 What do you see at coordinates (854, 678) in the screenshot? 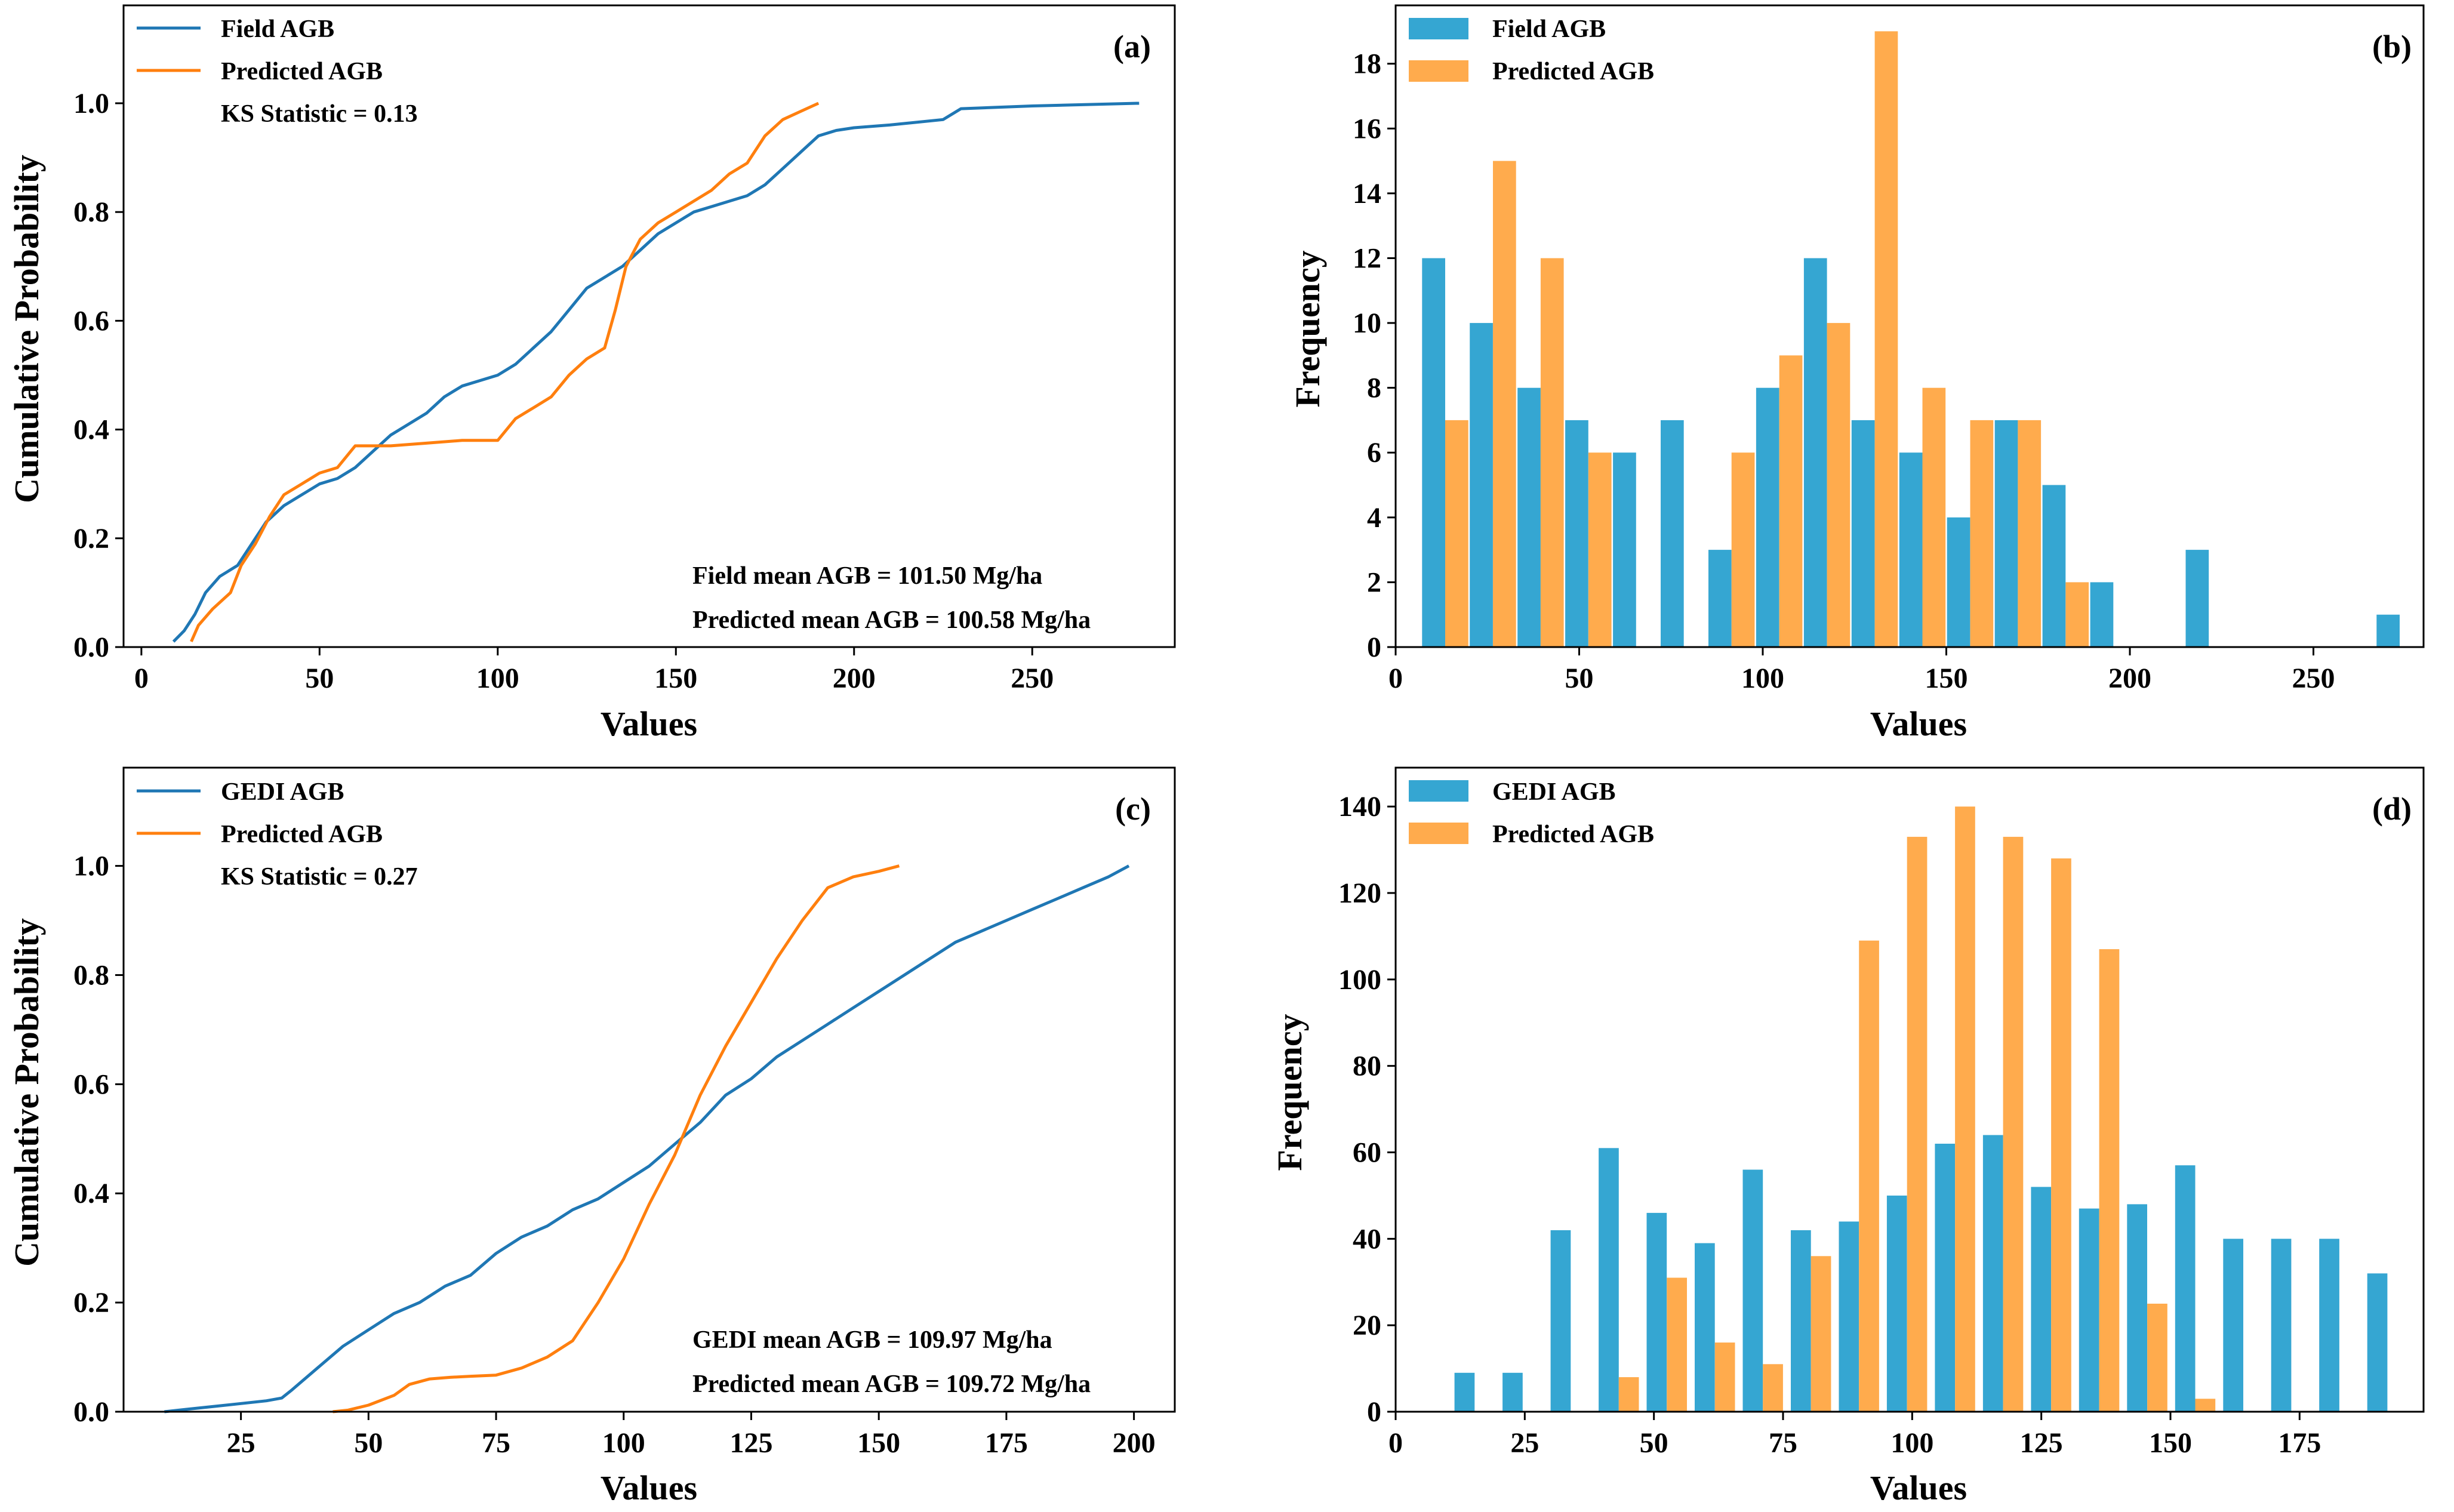
I see `panel-a-x-tick-label: 200` at bounding box center [854, 678].